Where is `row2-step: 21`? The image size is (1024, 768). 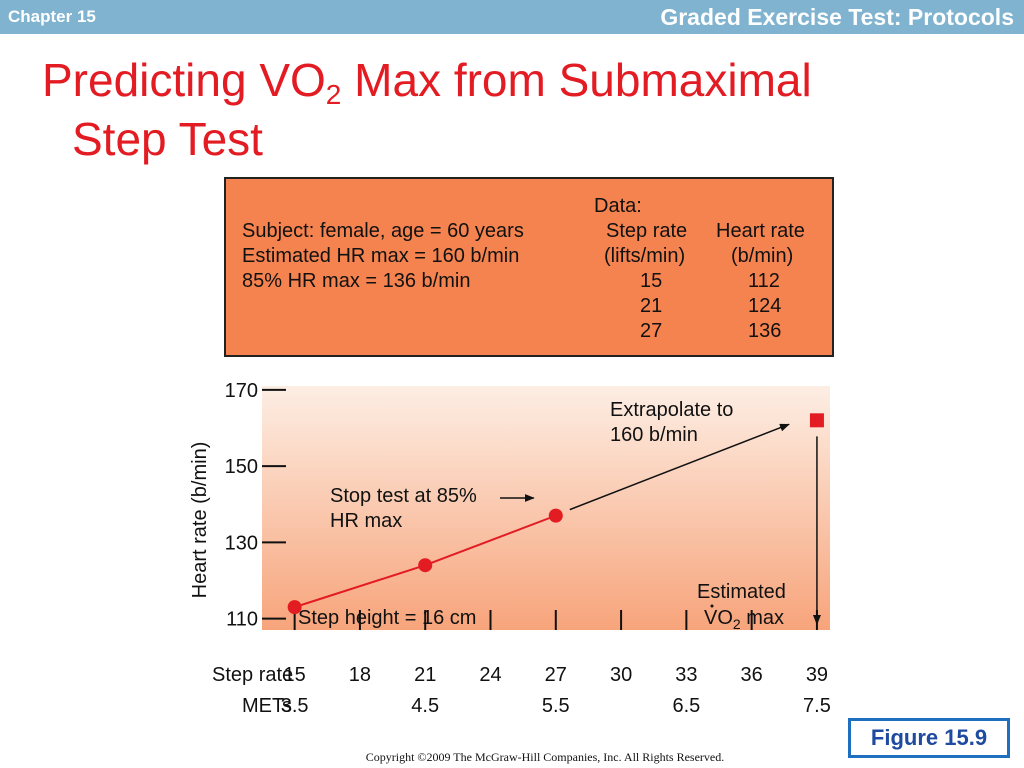 row2-step: 21 is located at coordinates (651, 306).